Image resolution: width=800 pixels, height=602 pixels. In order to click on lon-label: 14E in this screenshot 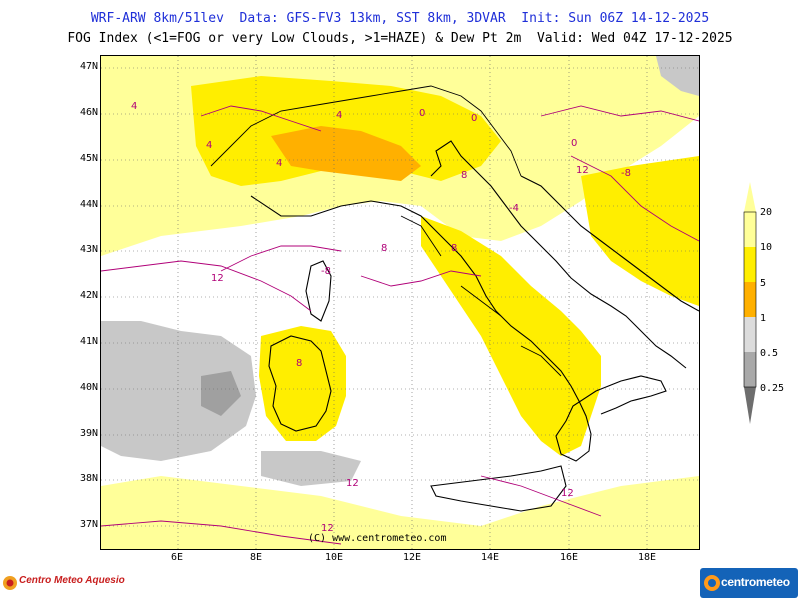, I will do `click(490, 557)`.